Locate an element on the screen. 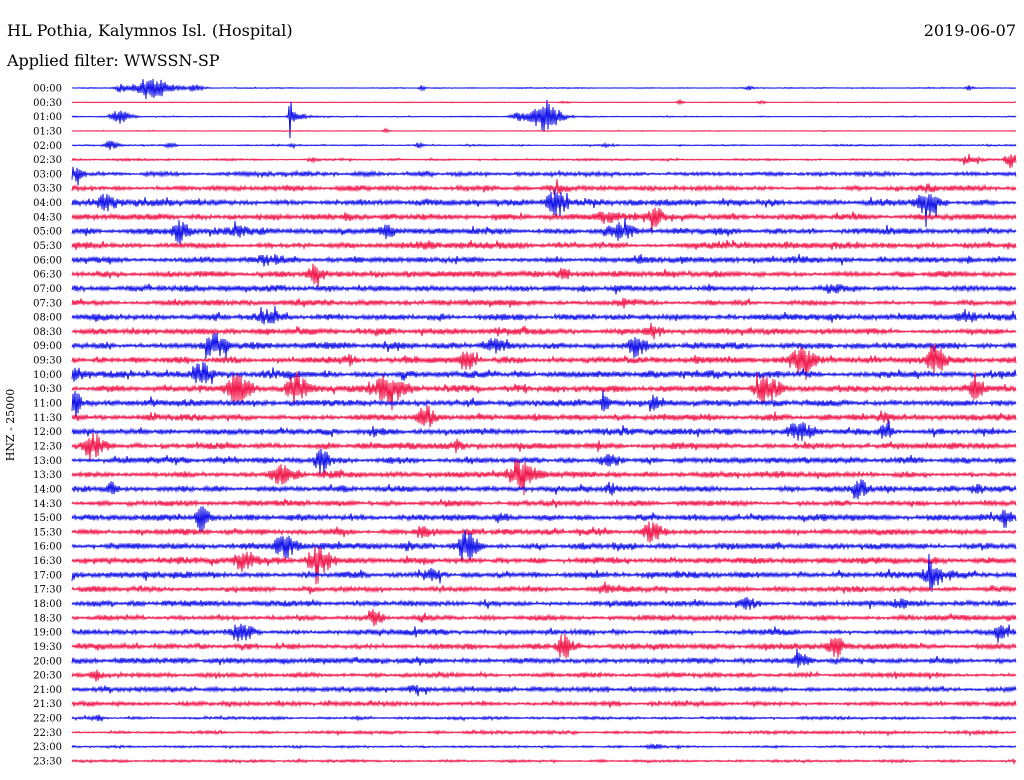 The image size is (1024, 780). trace-row-16-00: 16:00 is located at coordinates (525, 545).